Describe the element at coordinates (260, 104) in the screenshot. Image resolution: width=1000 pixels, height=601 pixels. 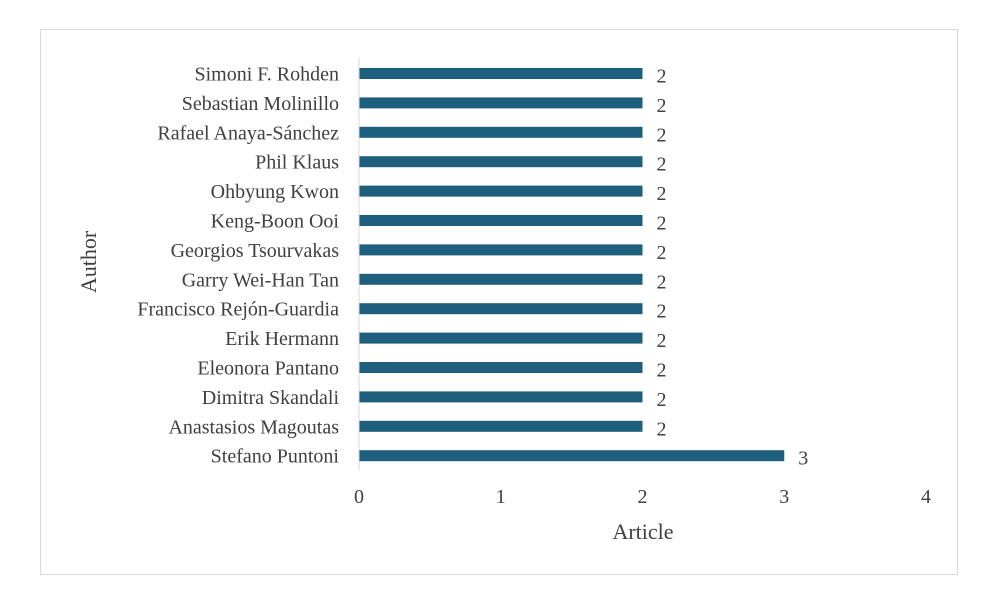
I see `category-label: Sebastian Molinillo` at that location.